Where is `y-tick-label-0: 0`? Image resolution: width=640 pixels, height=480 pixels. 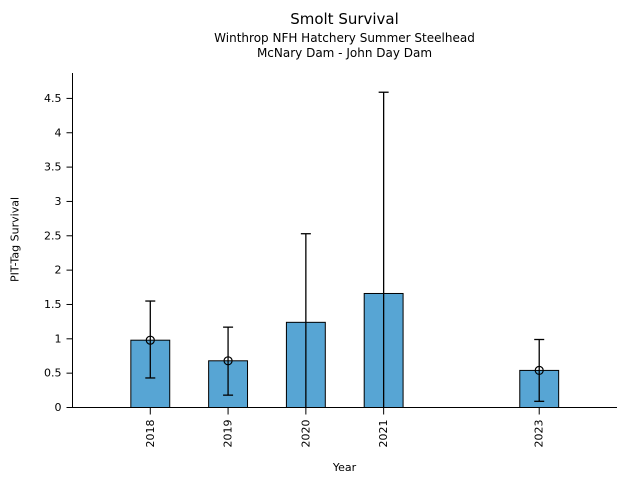
y-tick-label-0: 0 is located at coordinates (58, 407).